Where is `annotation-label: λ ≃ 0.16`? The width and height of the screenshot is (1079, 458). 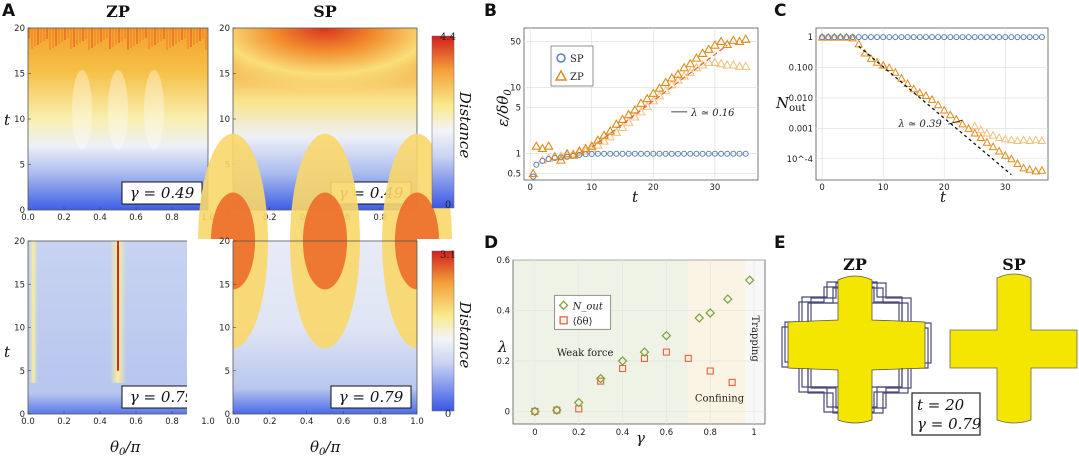 annotation-label: λ ≃ 0.16 is located at coordinates (712, 113).